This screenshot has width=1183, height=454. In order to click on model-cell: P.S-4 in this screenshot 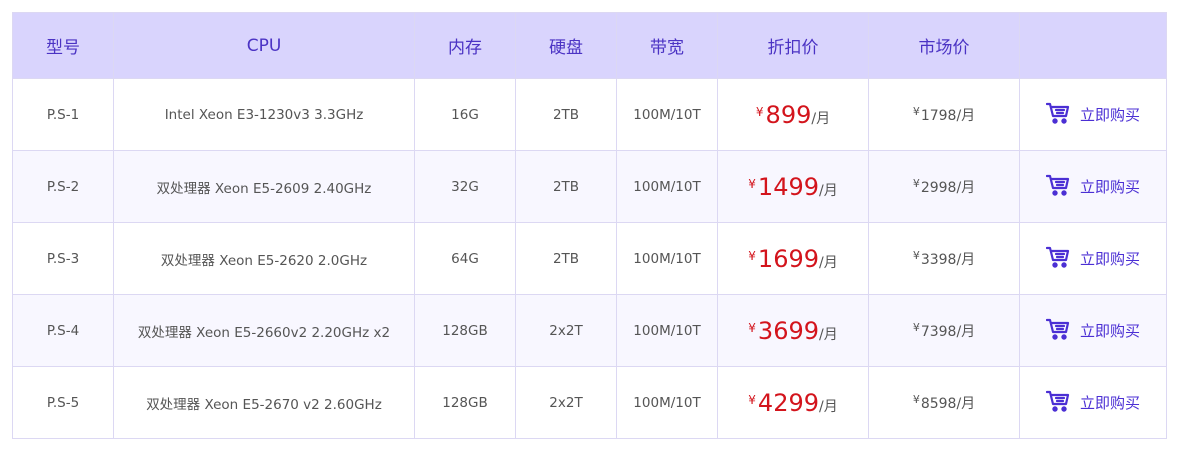, I will do `click(63, 330)`.